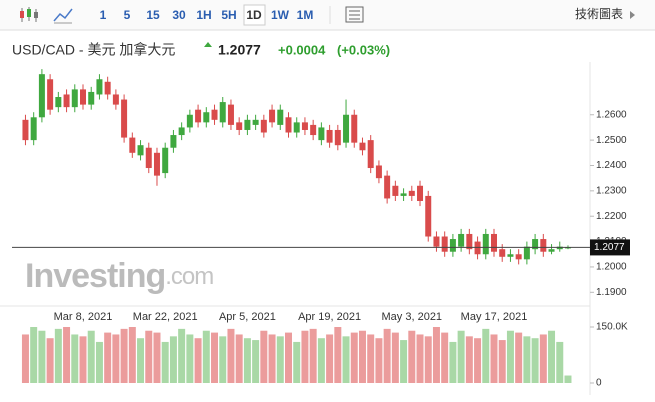 This screenshot has height=402, width=655. I want to click on interval-button: 1M, so click(305, 15).